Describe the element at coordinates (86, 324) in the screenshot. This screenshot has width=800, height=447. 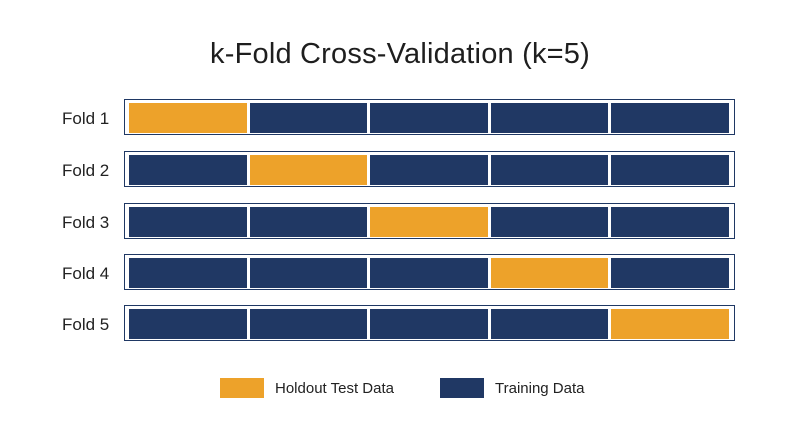
I see `fold-label: Fold 5` at that location.